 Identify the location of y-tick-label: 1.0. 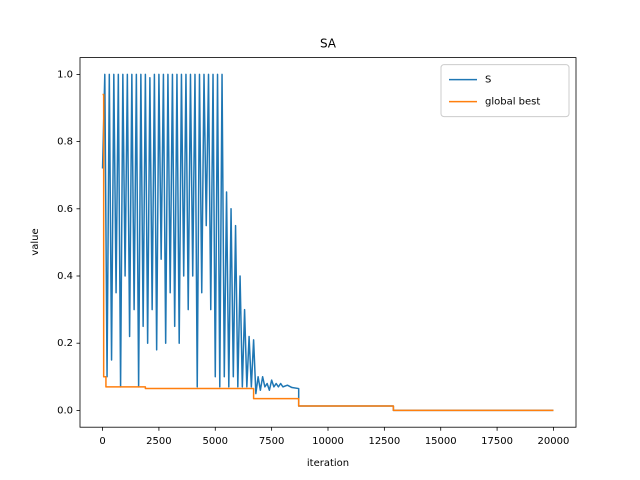
(65, 74).